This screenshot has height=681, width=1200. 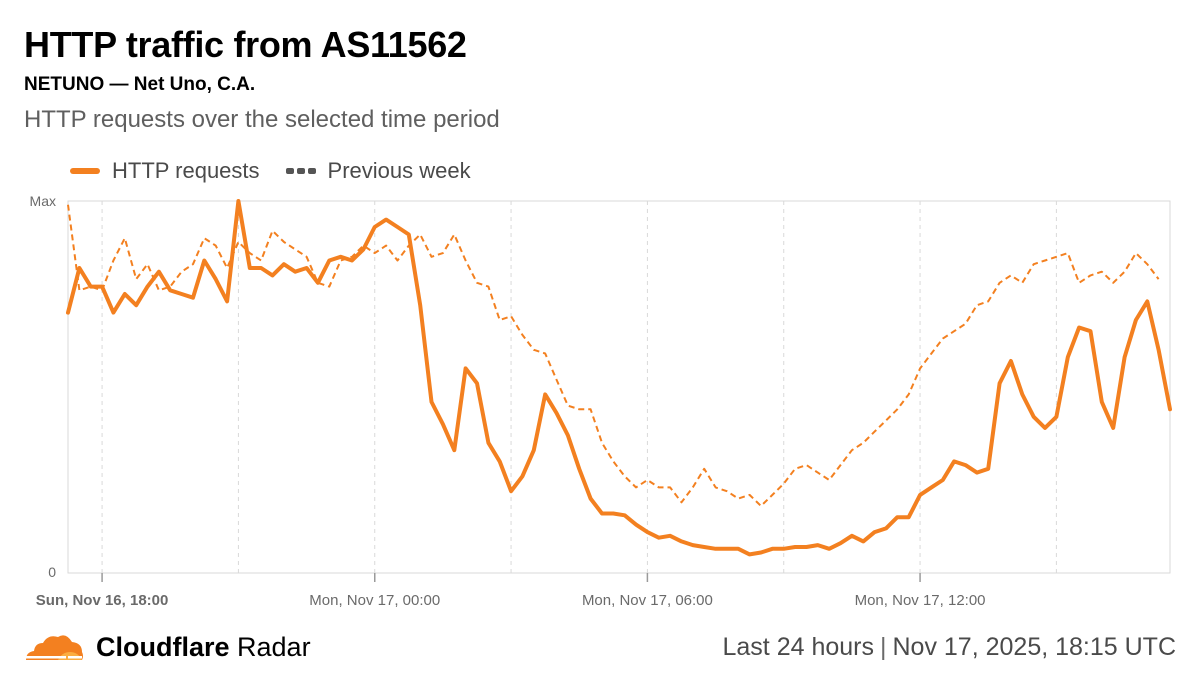 I want to click on solid-line-swatch-icon, so click(x=85, y=171).